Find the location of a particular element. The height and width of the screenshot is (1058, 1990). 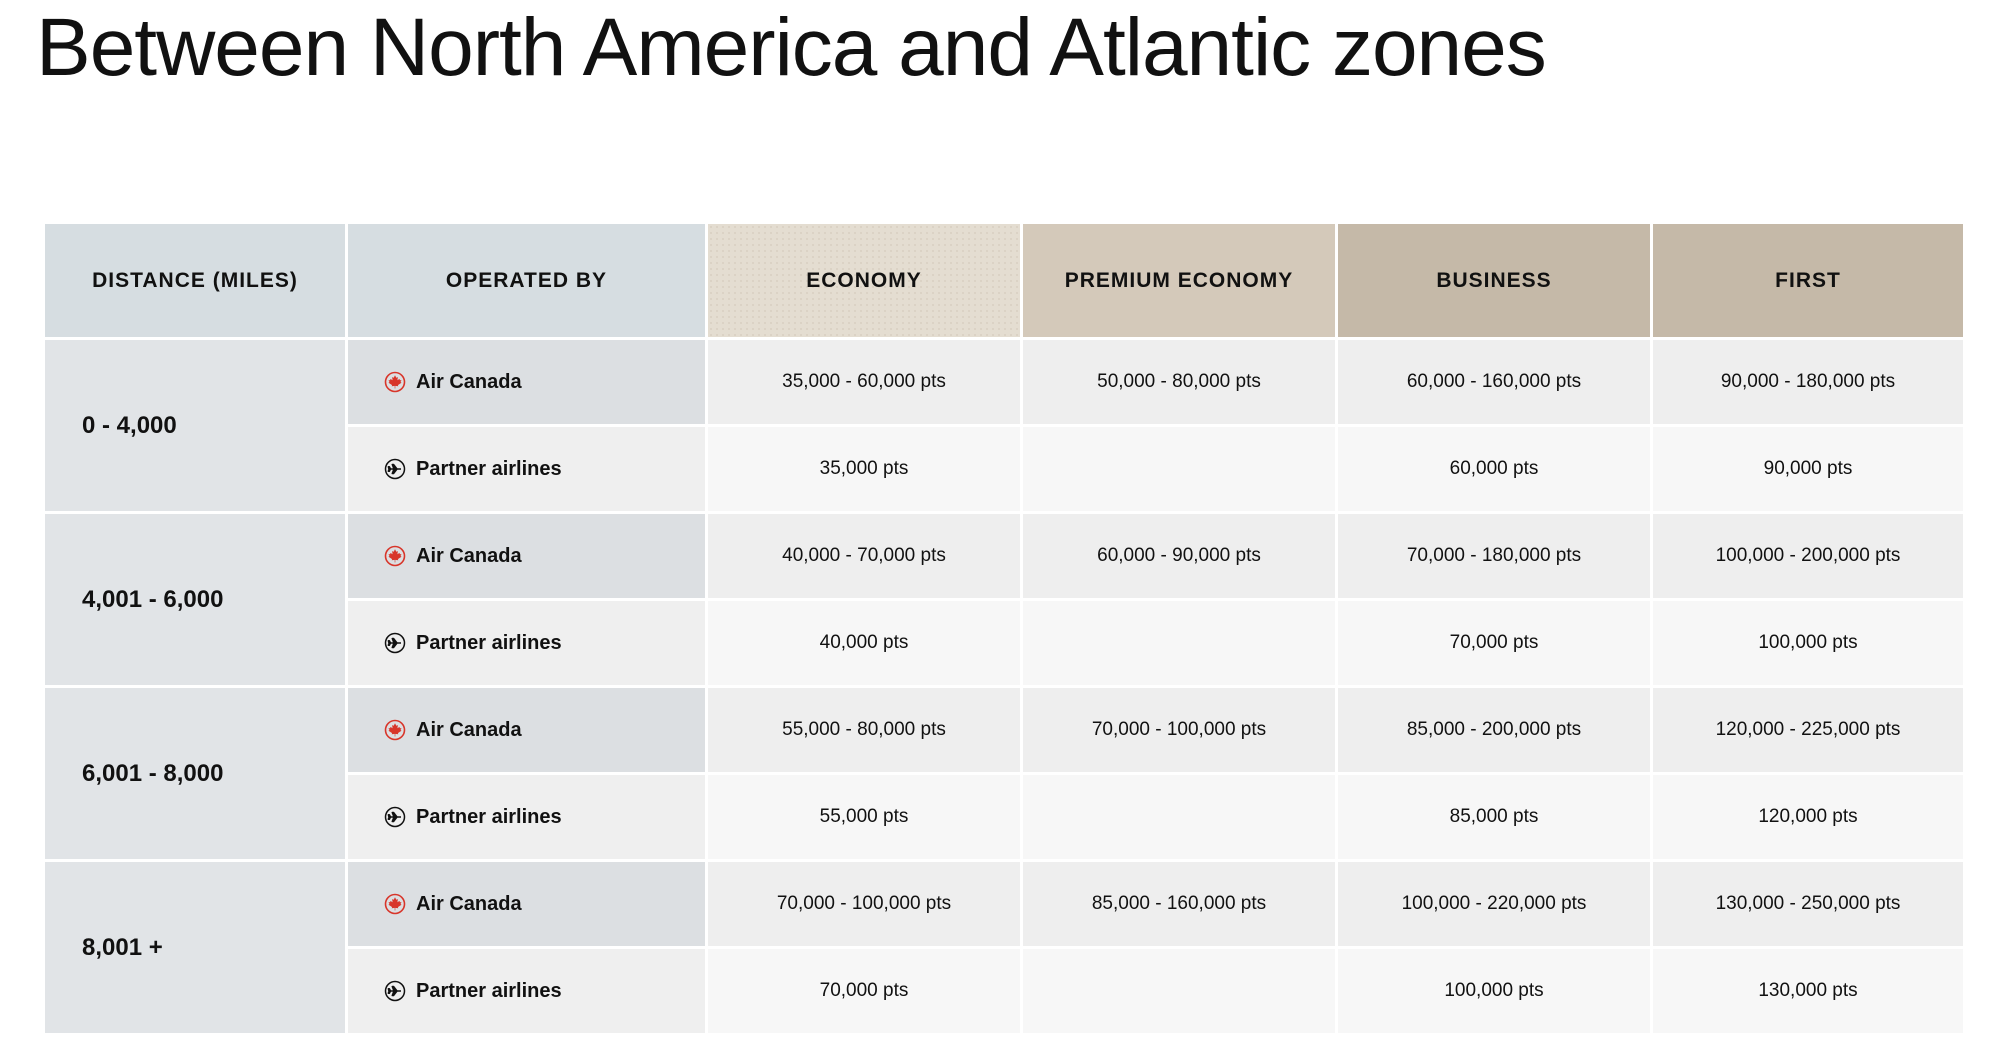

header-first: FIRST is located at coordinates (1808, 280).